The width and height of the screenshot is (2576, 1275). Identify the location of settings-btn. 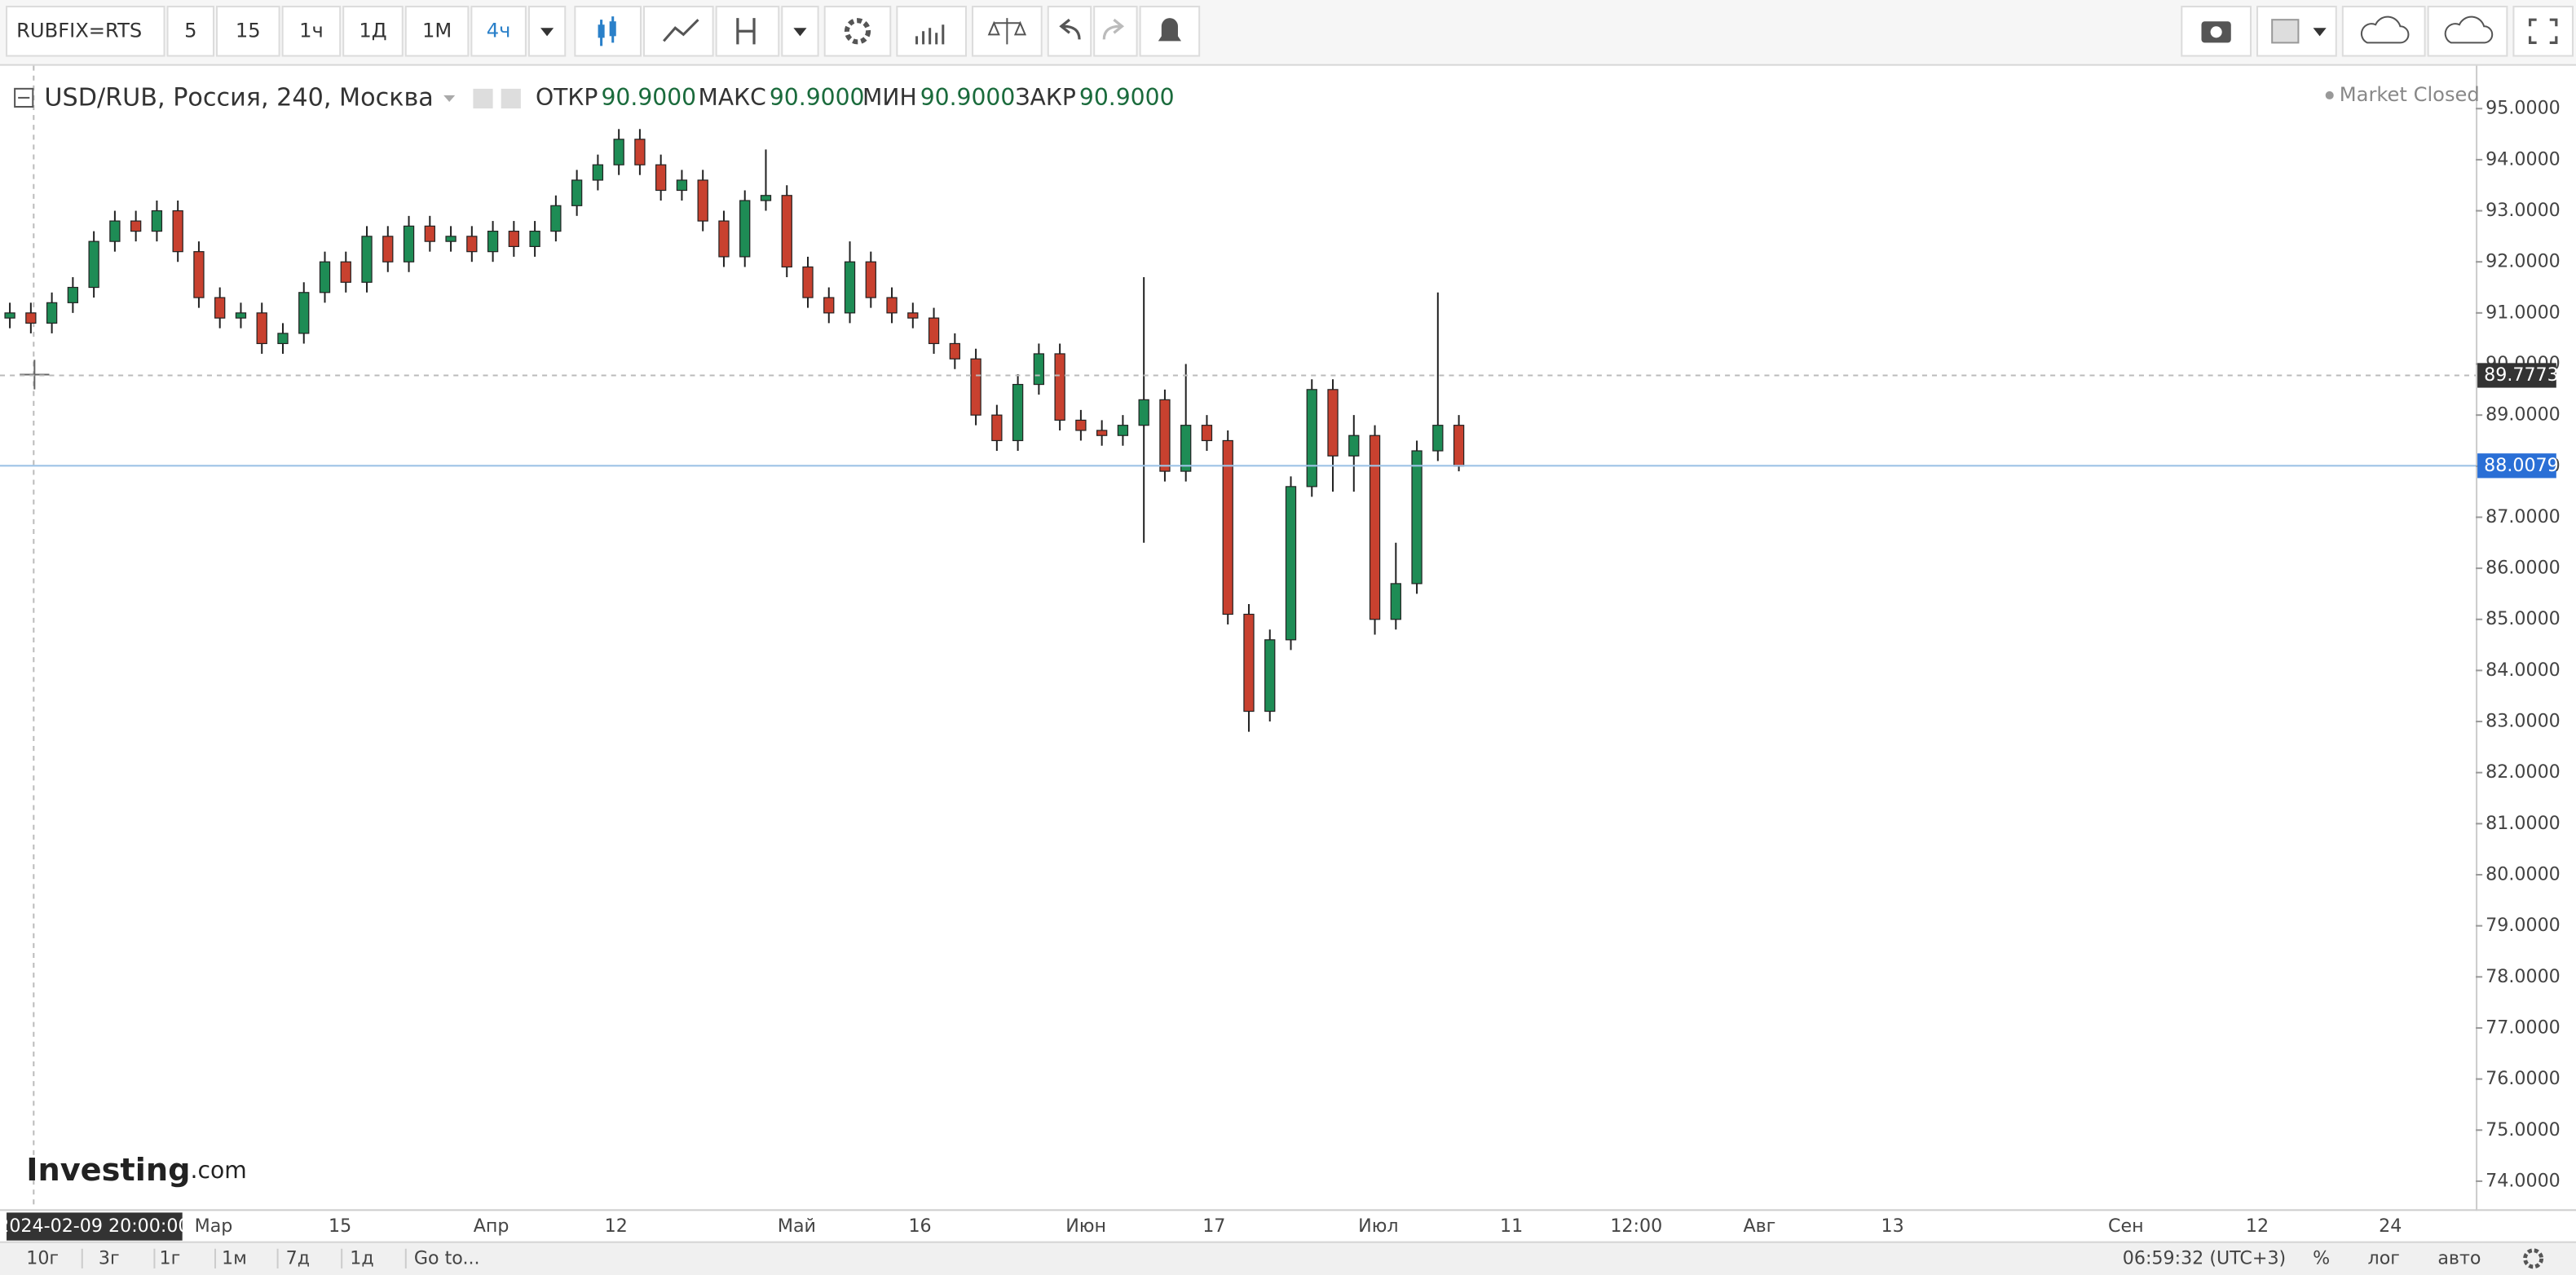
(857, 31).